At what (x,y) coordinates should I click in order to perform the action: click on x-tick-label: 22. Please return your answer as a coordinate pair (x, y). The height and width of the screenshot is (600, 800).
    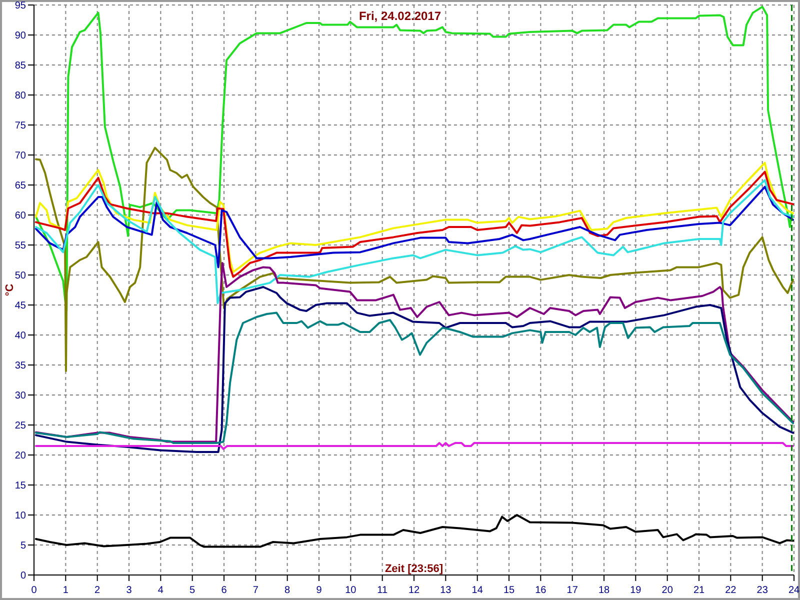
    Looking at the image, I should click on (731, 590).